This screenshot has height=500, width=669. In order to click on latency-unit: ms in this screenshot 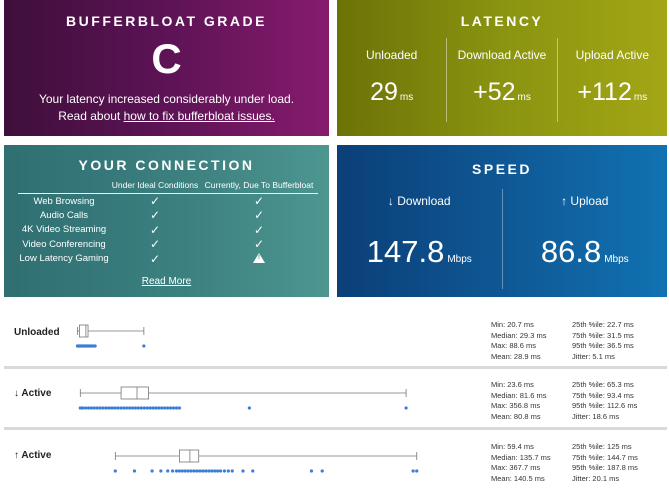, I will do `click(406, 97)`.